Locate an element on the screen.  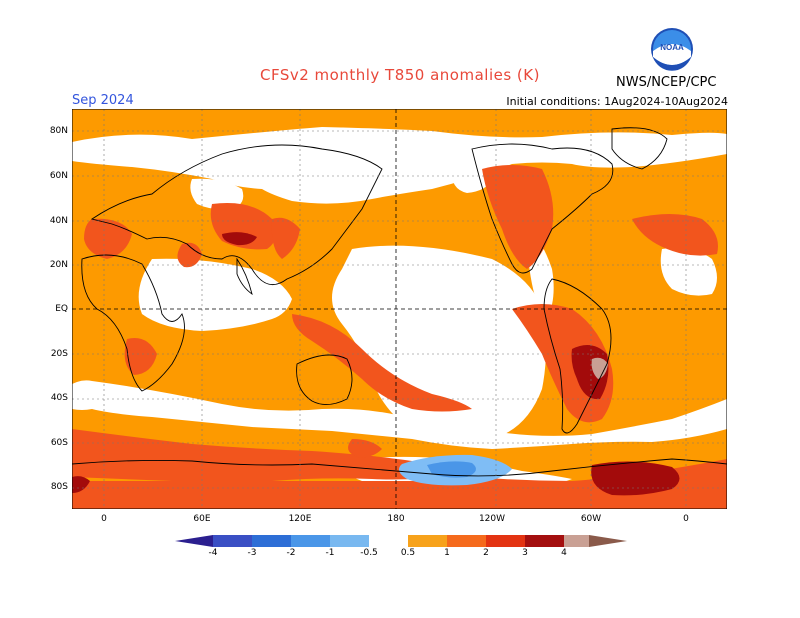
lat-label: 20S is located at coordinates (59, 354).